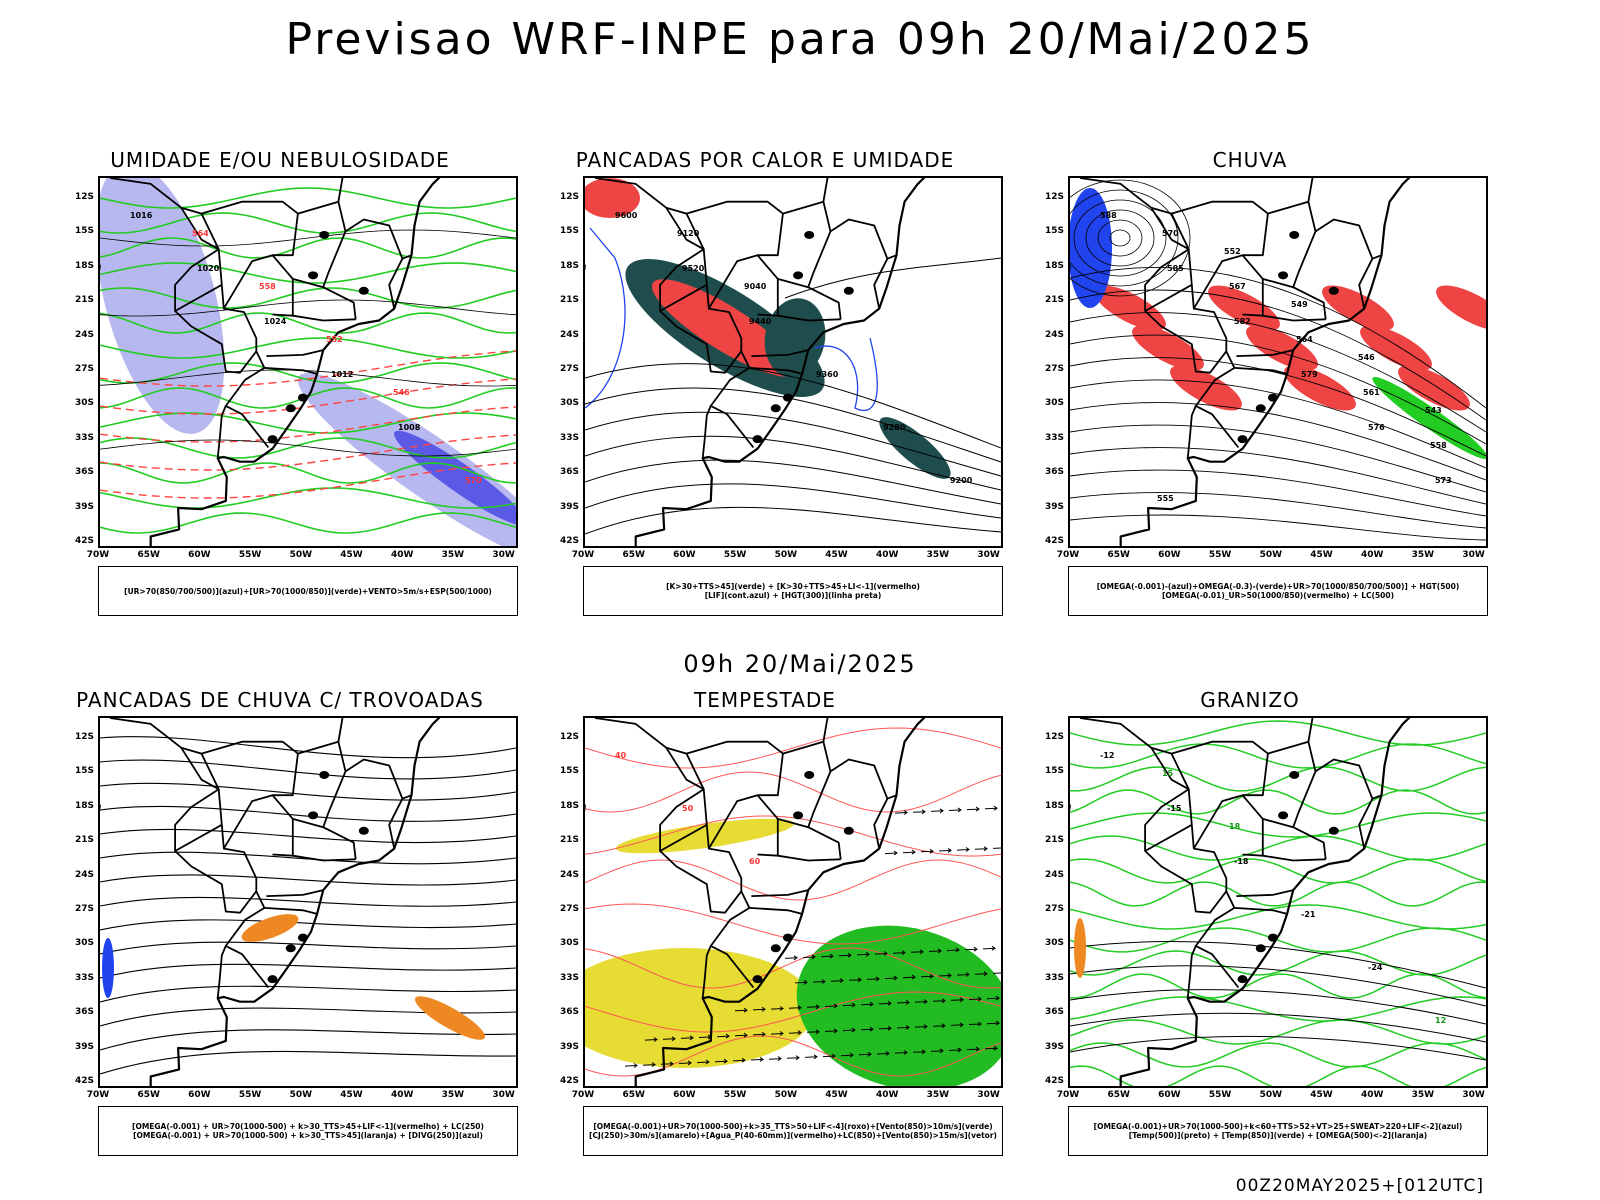 Image resolution: width=1600 pixels, height=1200 pixels. What do you see at coordinates (409, 427) in the screenshot?
I see `contour-label: 1008` at bounding box center [409, 427].